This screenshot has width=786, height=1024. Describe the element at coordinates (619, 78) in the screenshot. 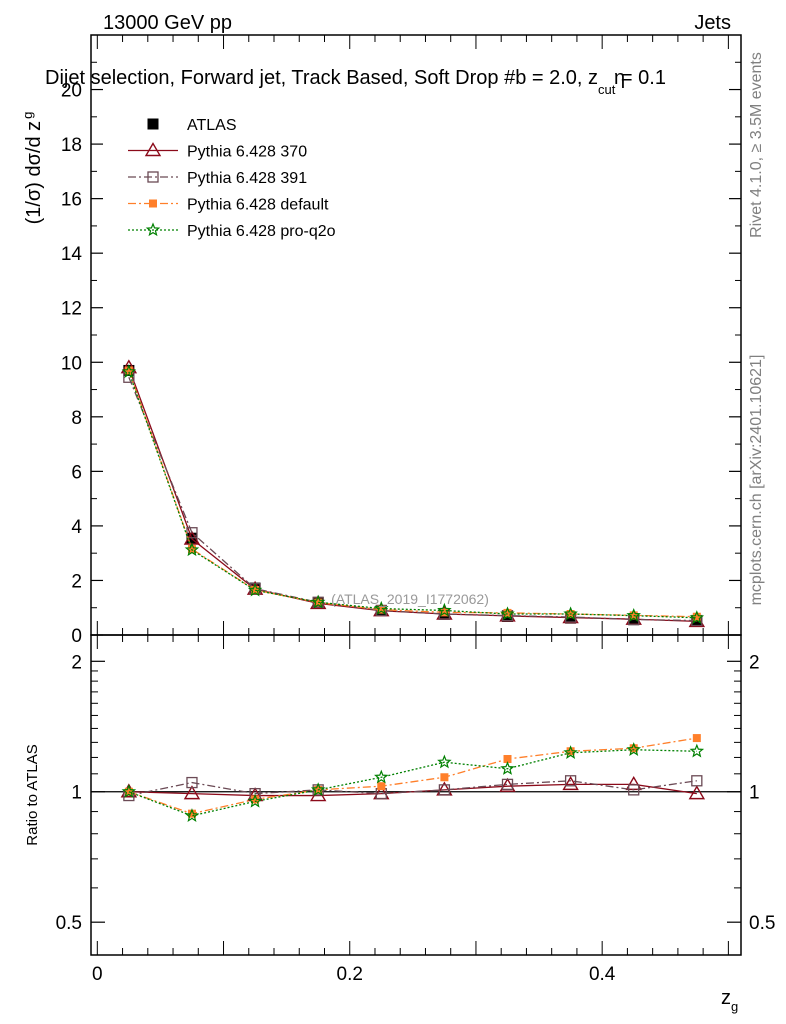

I see `plot-title-eta: η` at that location.